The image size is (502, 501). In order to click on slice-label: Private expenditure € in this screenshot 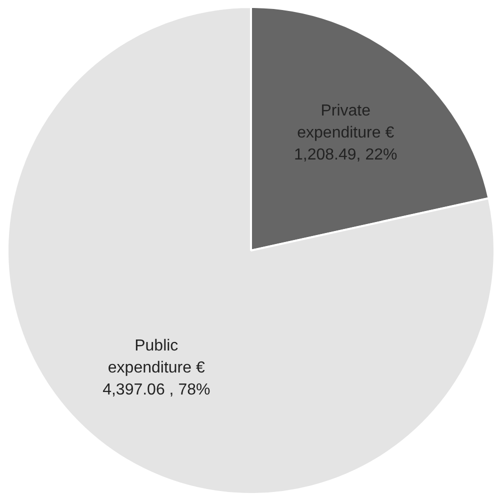, I will do `click(345, 122)`.